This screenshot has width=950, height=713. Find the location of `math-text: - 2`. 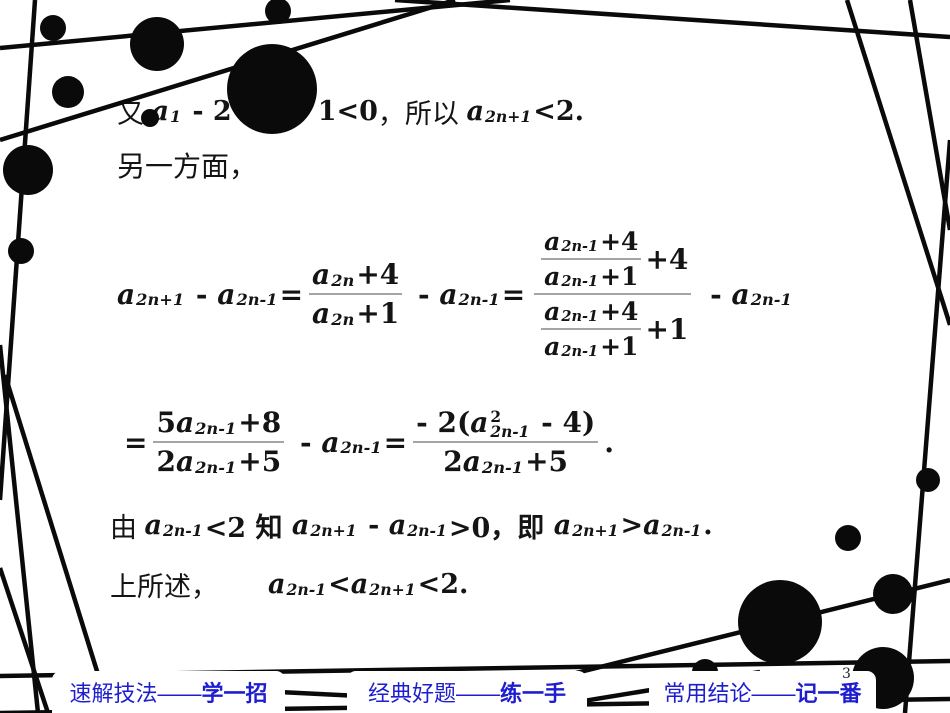

math-text: - 2 is located at coordinates (207, 111).